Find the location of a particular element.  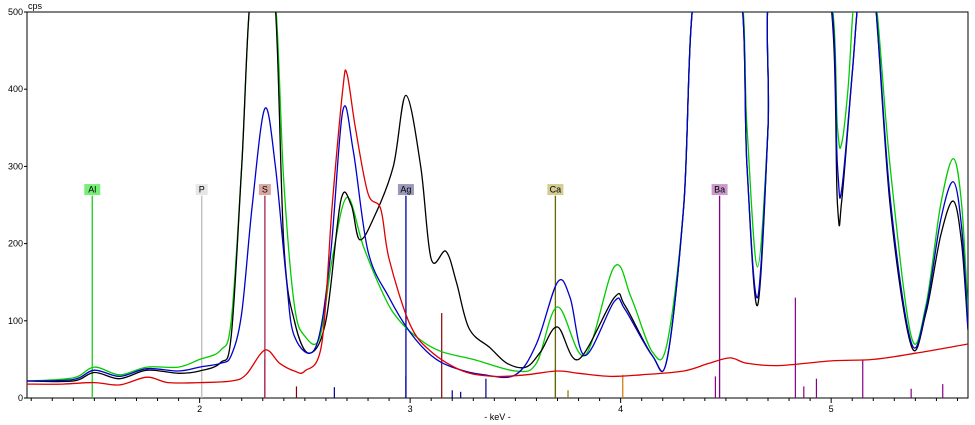

x-tick-label: 3 is located at coordinates (410, 409).